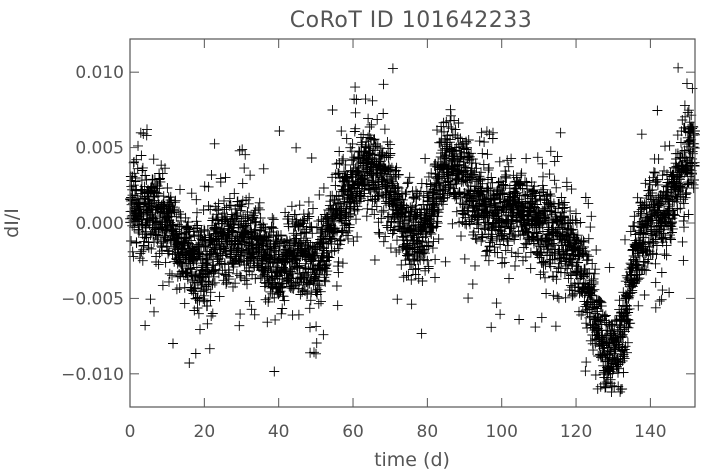 The width and height of the screenshot is (709, 471). Describe the element at coordinates (92, 299) in the screenshot. I see `y-tick-label: −0.005` at that location.